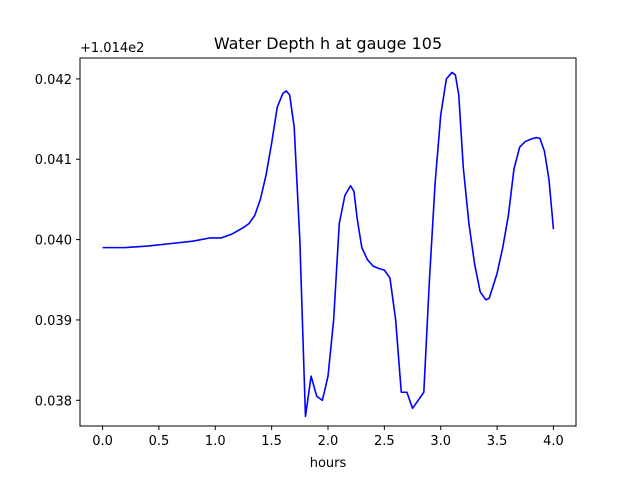 Image resolution: width=640 pixels, height=480 pixels. I want to click on y-tick-label-1: 0.039, so click(53, 321).